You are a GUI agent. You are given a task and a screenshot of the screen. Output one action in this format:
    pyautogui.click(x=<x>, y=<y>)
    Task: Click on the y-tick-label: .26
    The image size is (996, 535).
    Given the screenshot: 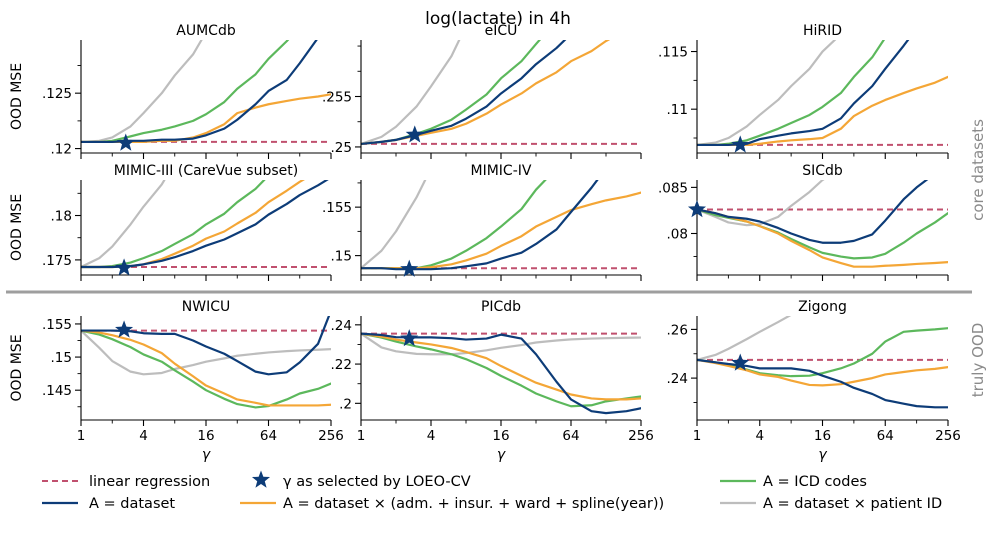 What is the action you would take?
    pyautogui.click(x=677, y=330)
    